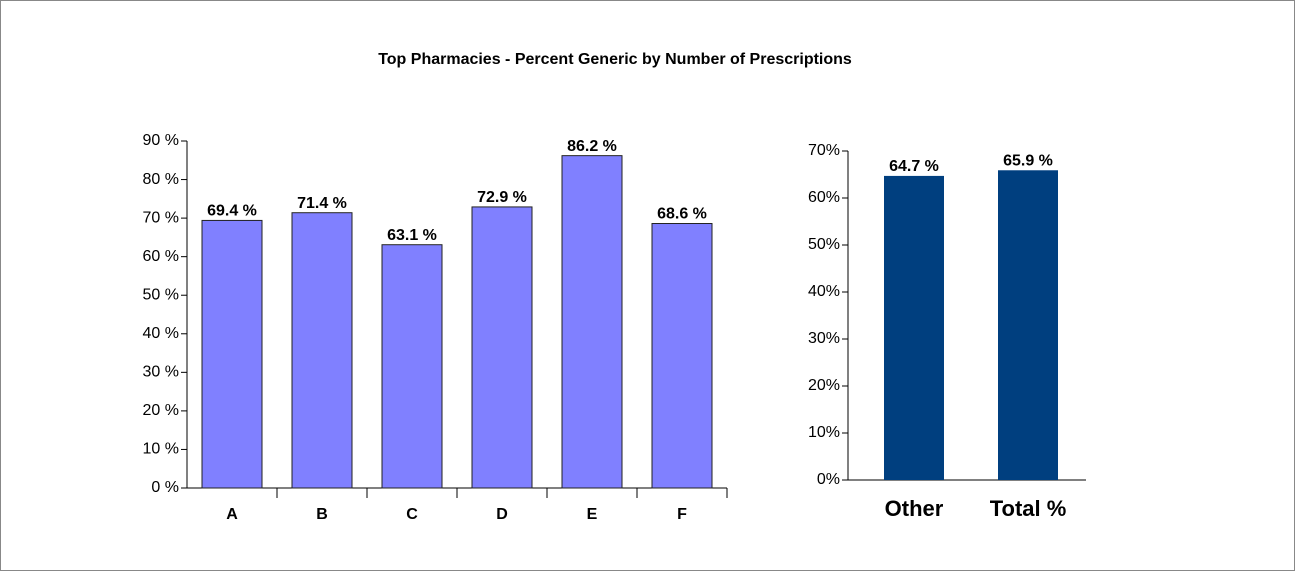 This screenshot has width=1295, height=571. Describe the element at coordinates (322, 203) in the screenshot. I see `value-label: 71.4 %` at that location.